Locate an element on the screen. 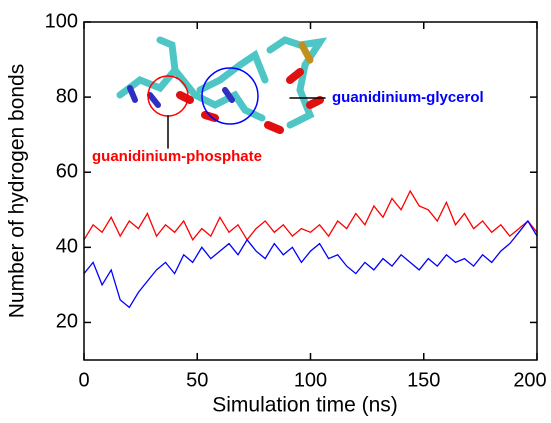  x-tick-label: 150 is located at coordinates (423, 380).